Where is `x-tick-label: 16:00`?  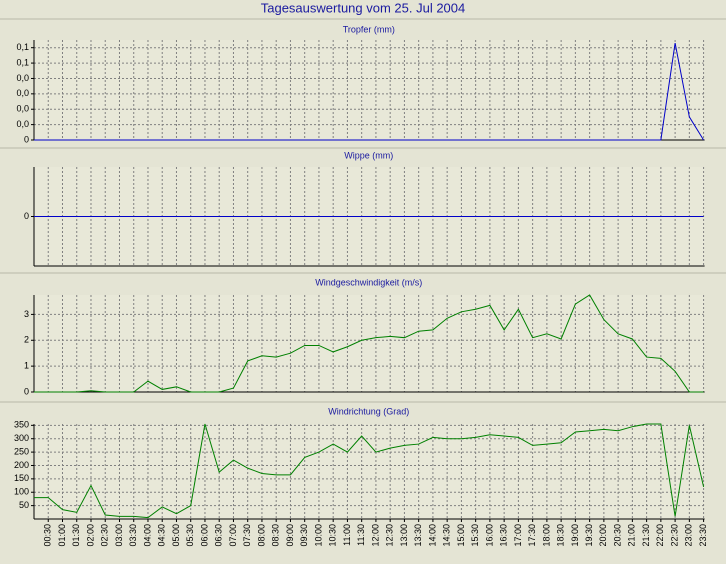
x-tick-label: 16:00 is located at coordinates (489, 535).